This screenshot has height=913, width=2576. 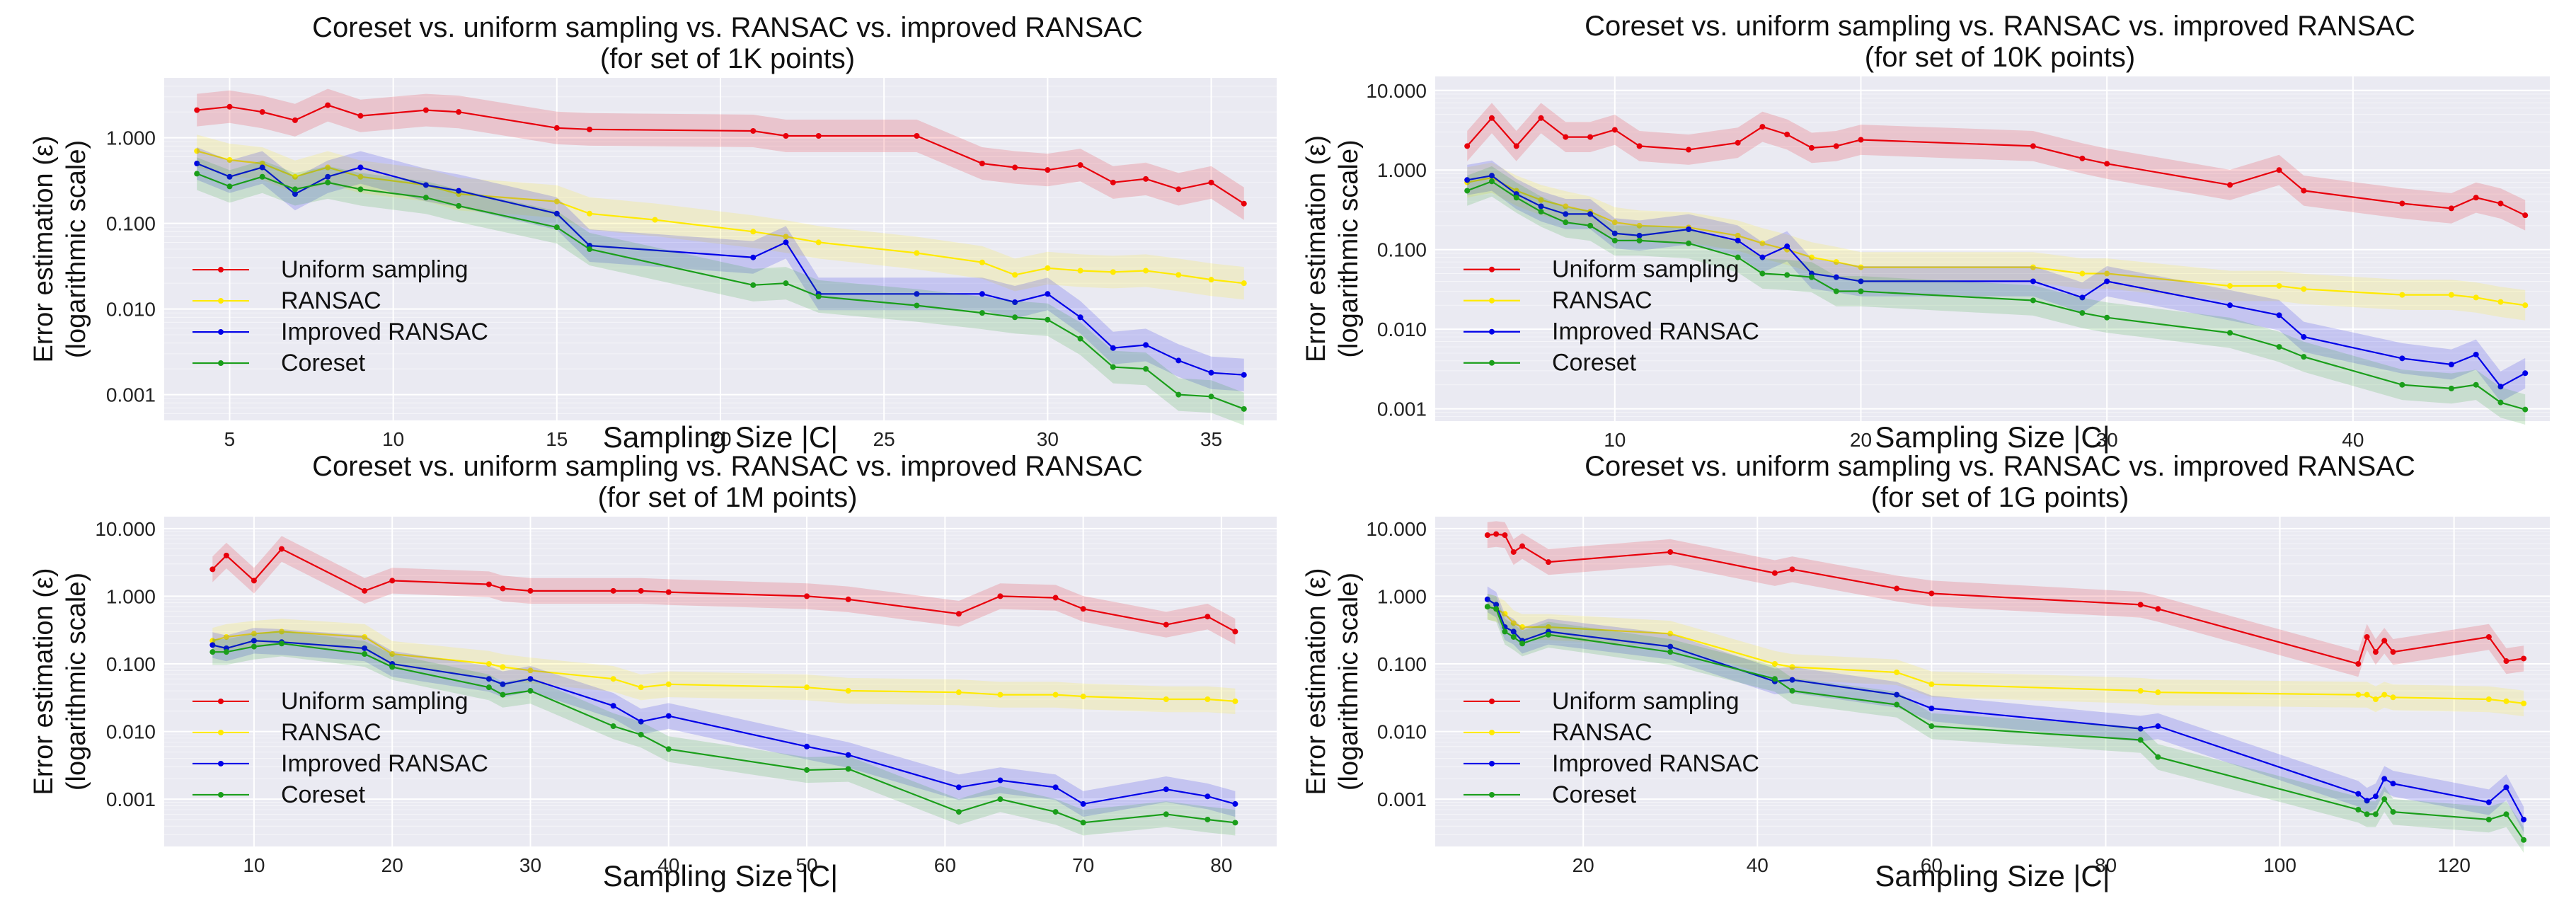 What do you see at coordinates (1602, 300) in the screenshot?
I see `legend-label-ransac: RANSAC` at bounding box center [1602, 300].